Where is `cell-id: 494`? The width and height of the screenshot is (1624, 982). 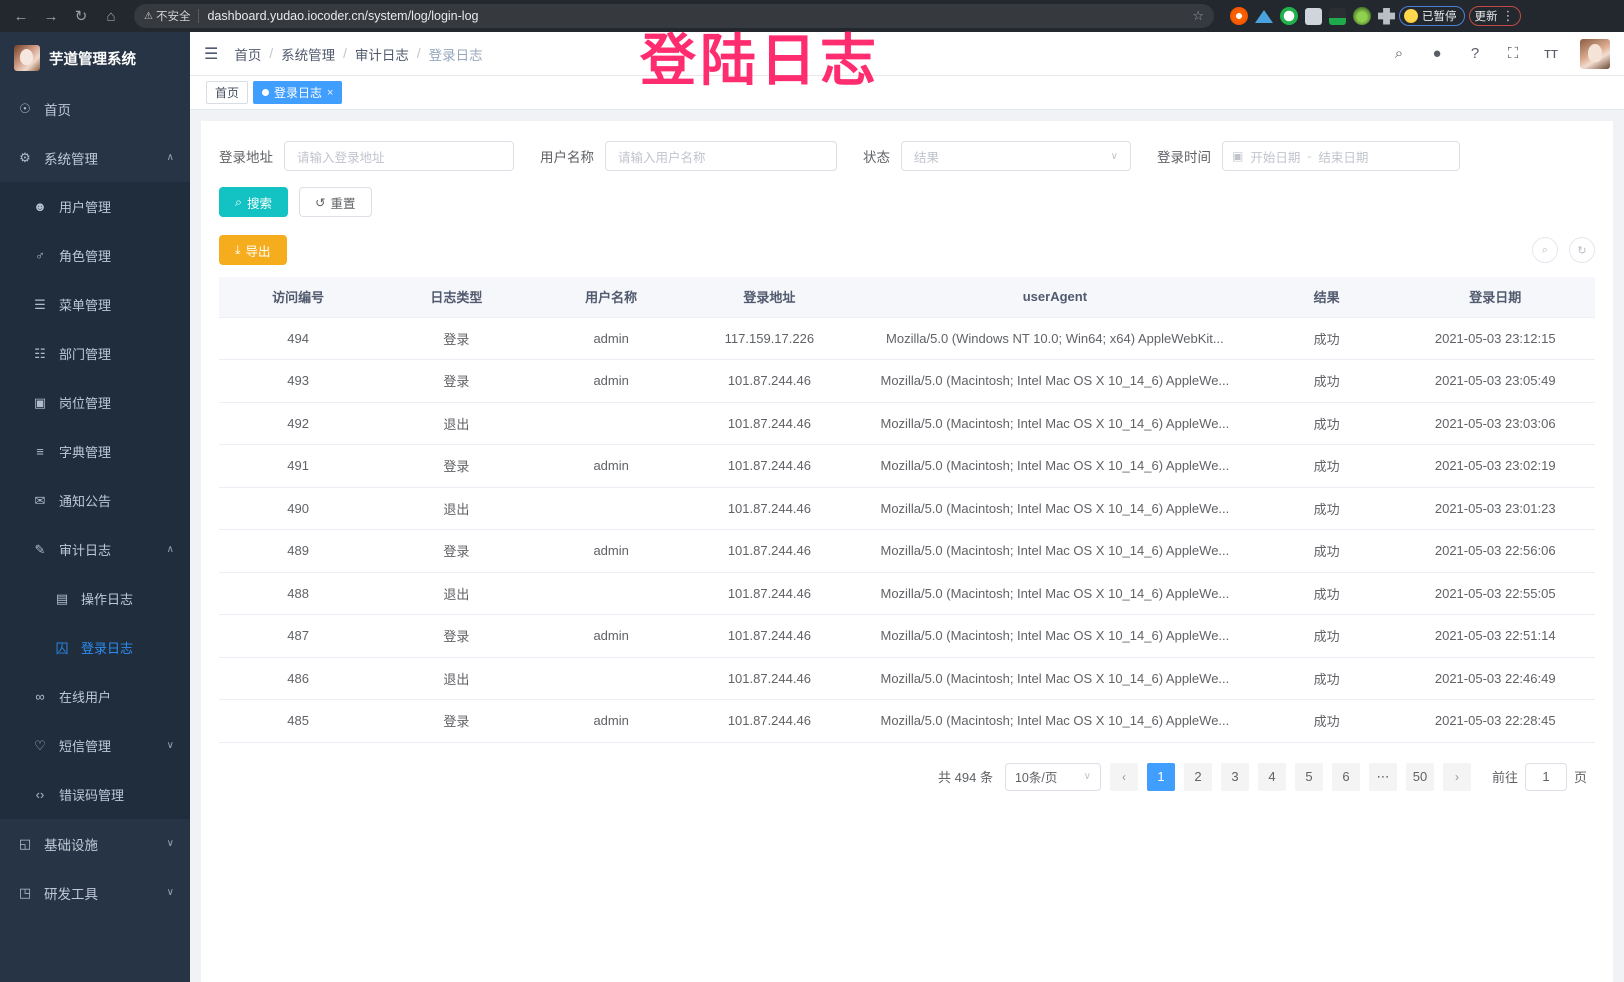 cell-id: 494 is located at coordinates (298, 338).